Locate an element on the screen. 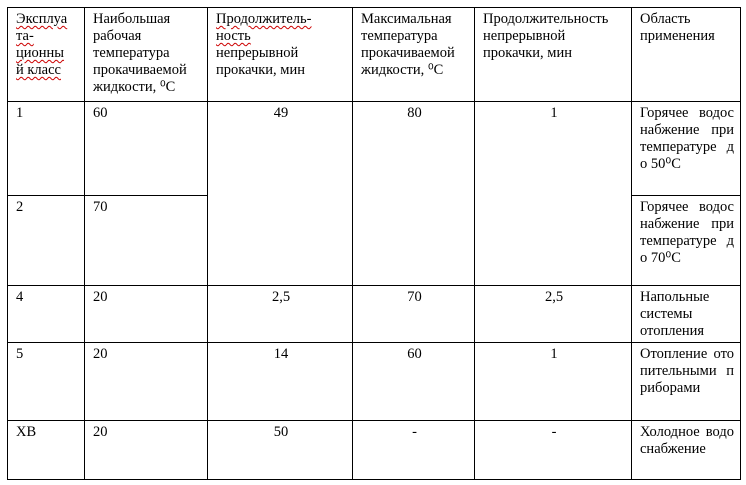 Image resolution: width=746 pixels, height=485 pixels. cell-duration: 50 is located at coordinates (280, 450).